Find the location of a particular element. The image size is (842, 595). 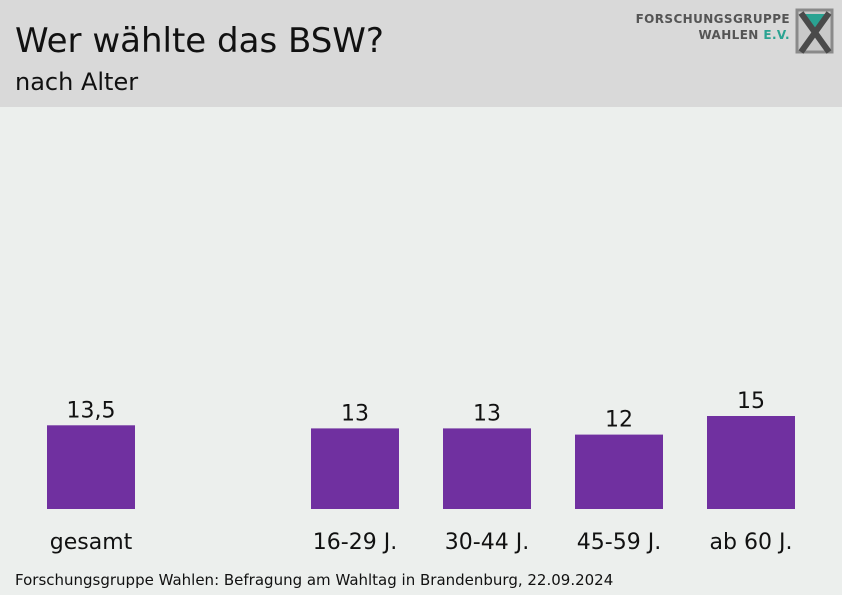

logo-line-2: WAHLEN E.V. is located at coordinates (713, 35).